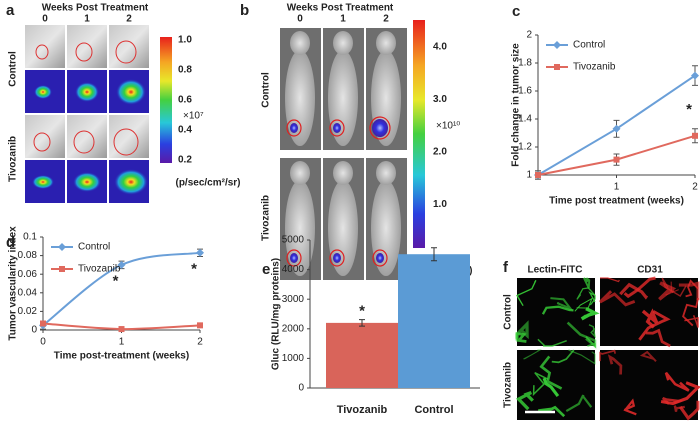 The image size is (700, 425). I want to click on x-tick-label: 0, so click(43, 342).